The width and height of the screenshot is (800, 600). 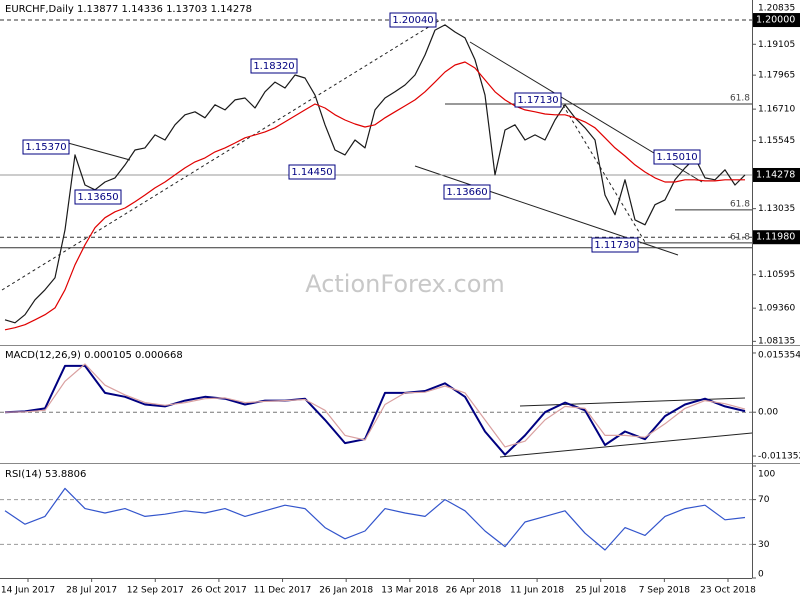 I want to click on annotation: 1.20040, so click(x=412, y=20).